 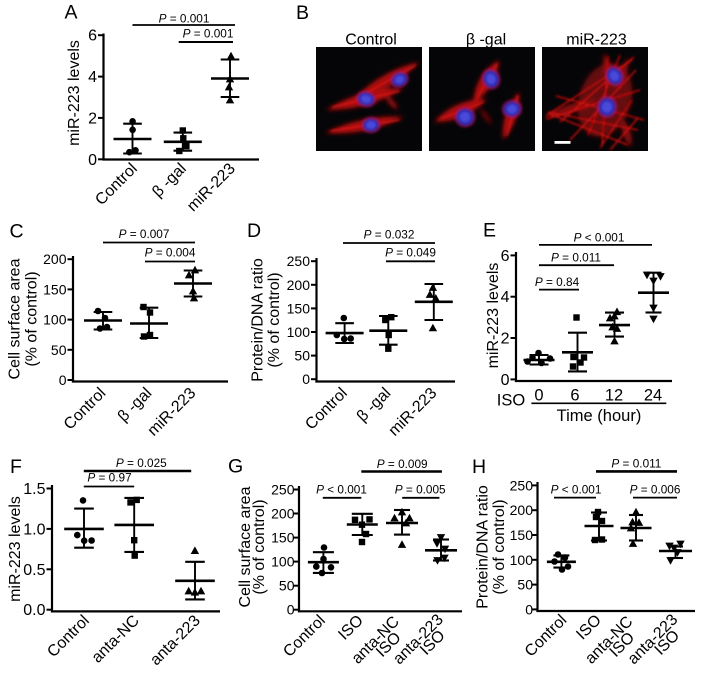 I want to click on svg-text: P = 0.032, so click(x=389, y=235).